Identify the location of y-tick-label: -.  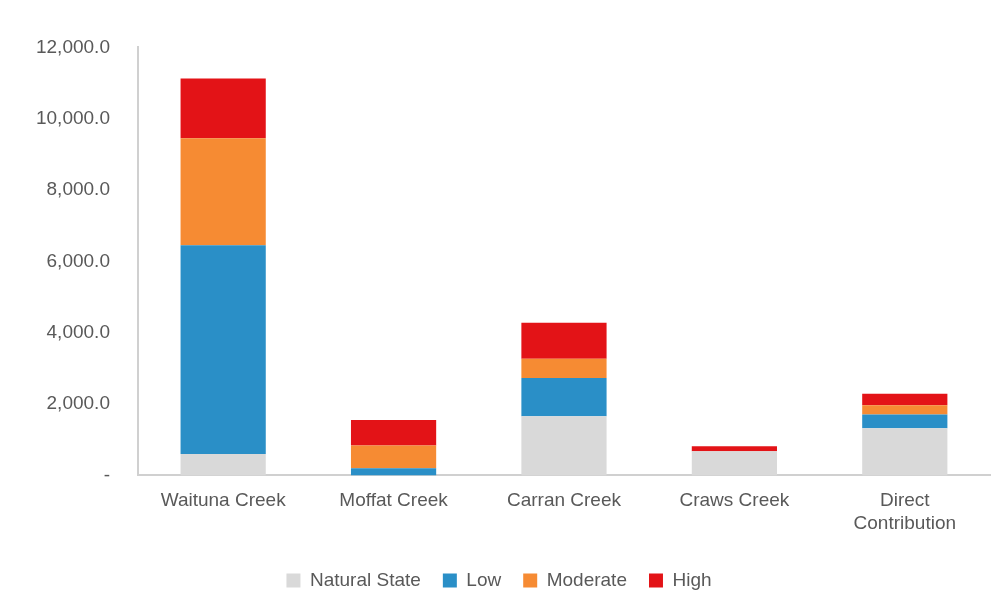
(106, 474).